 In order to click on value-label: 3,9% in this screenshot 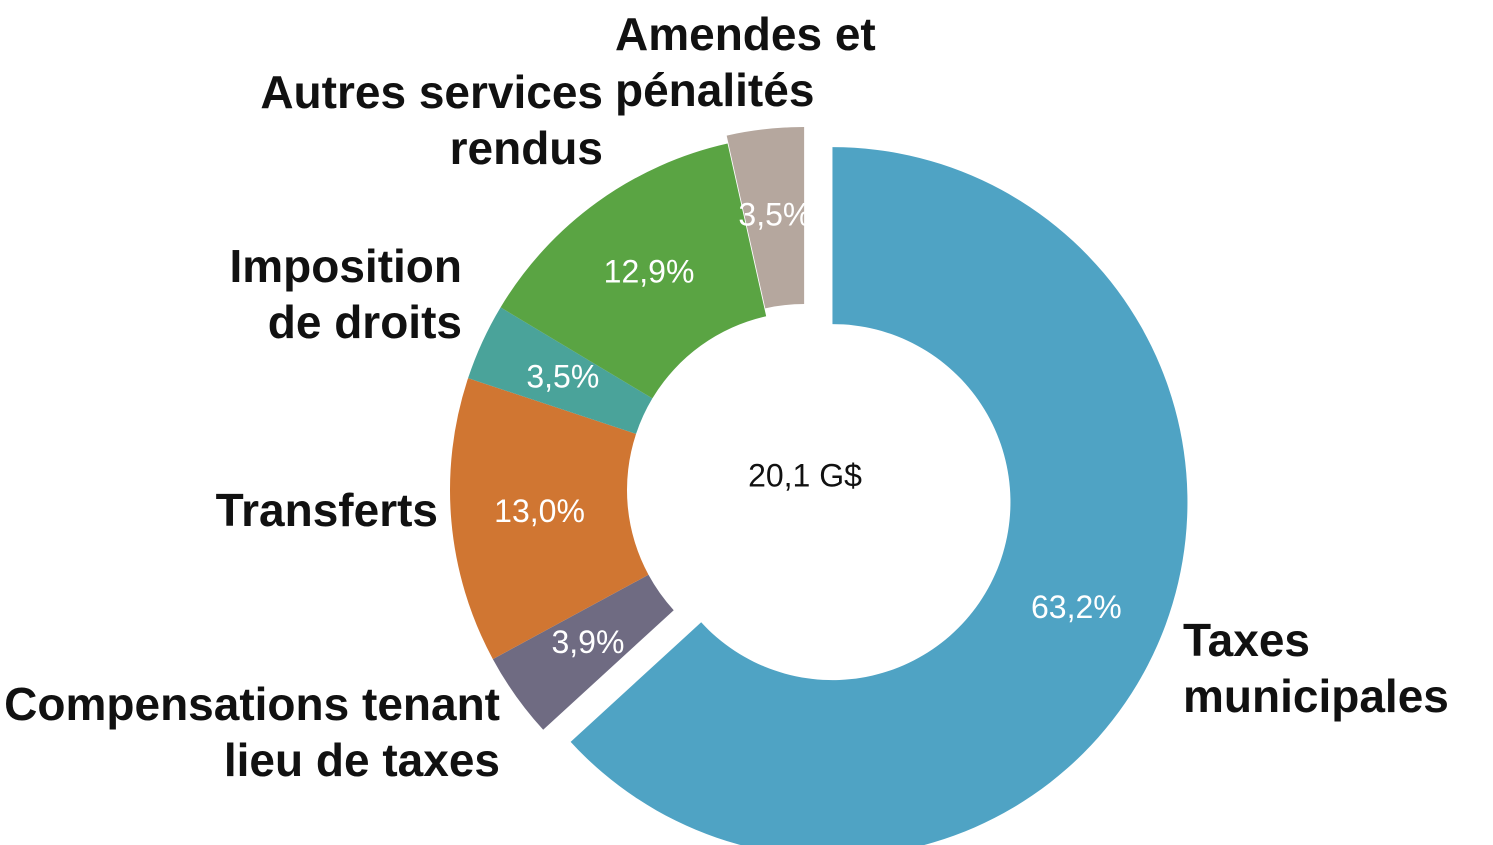, I will do `click(587, 642)`.